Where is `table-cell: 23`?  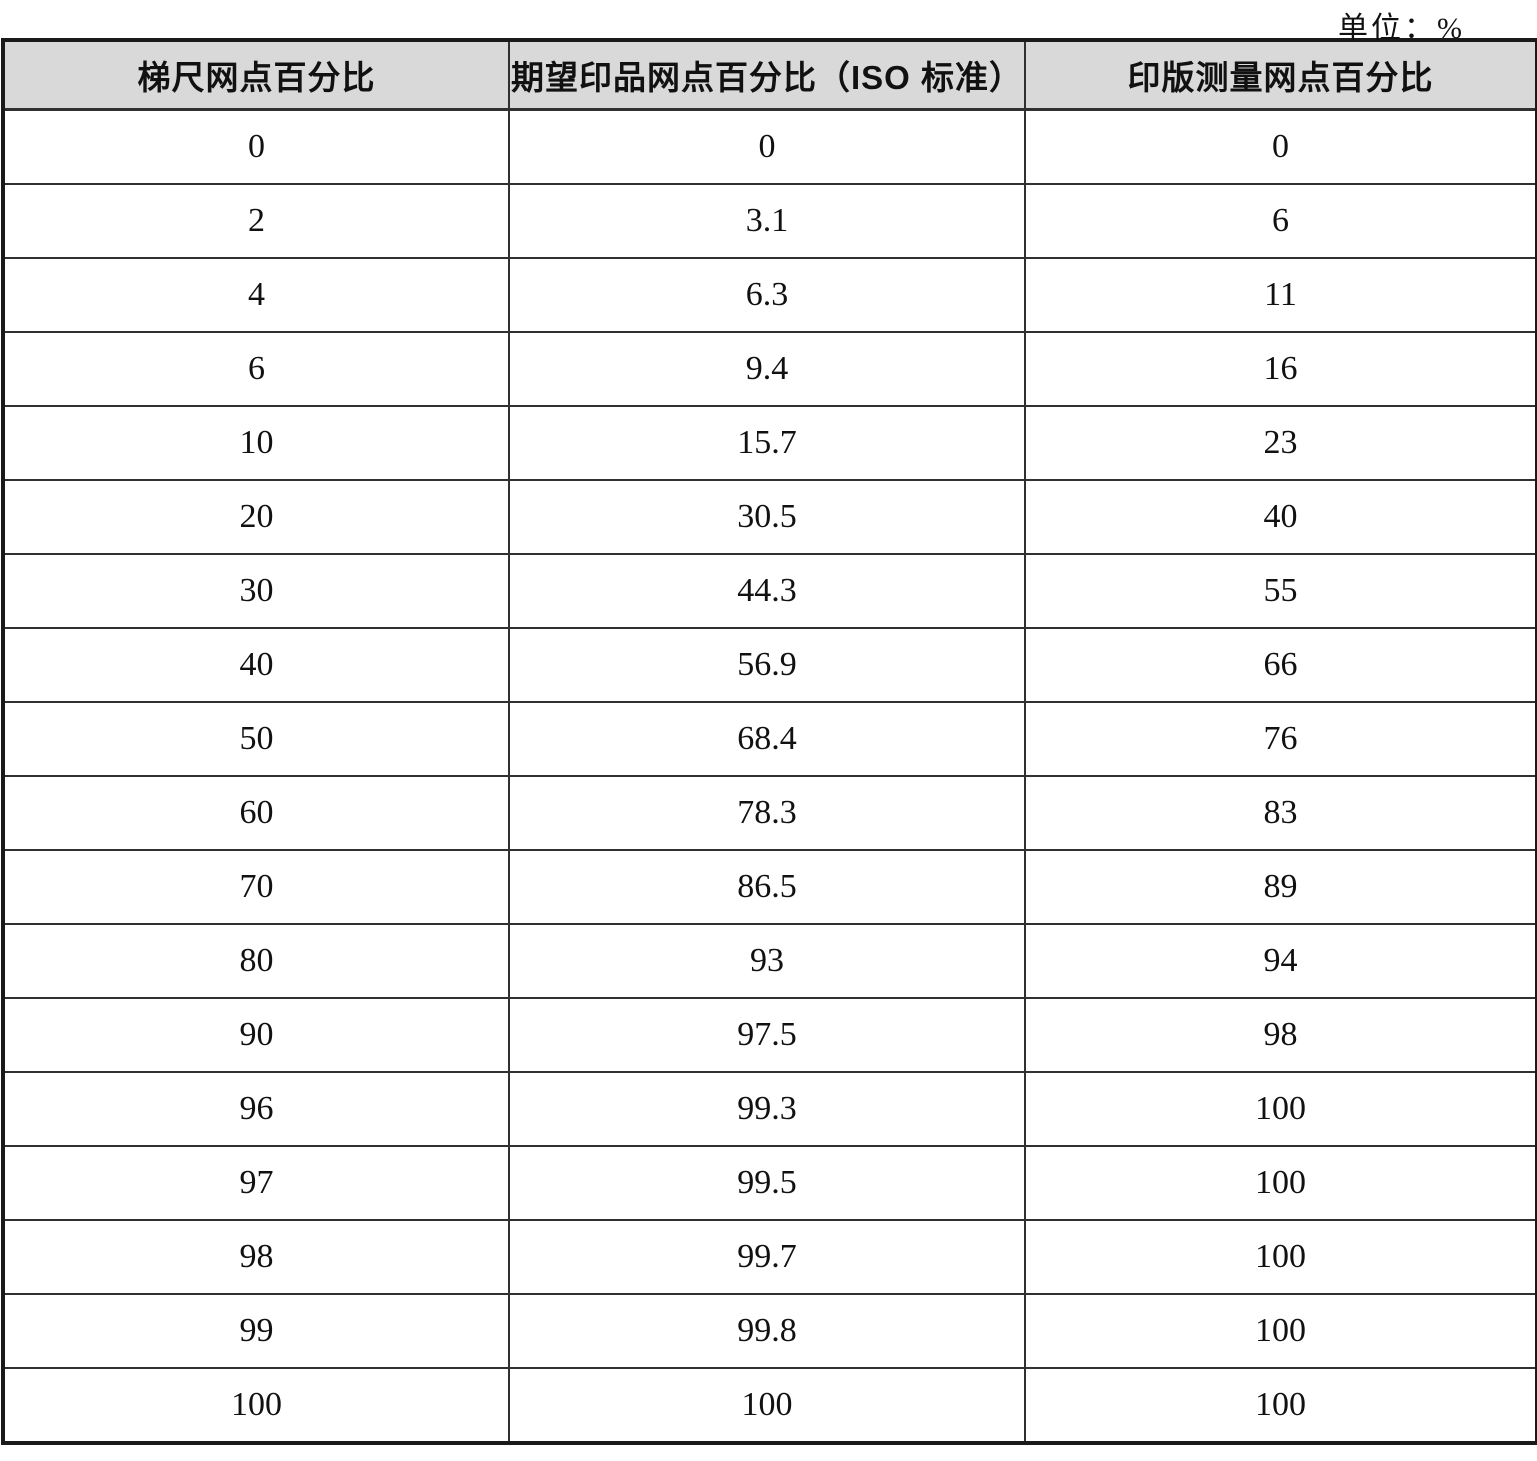
table-cell: 23 is located at coordinates (1280, 443).